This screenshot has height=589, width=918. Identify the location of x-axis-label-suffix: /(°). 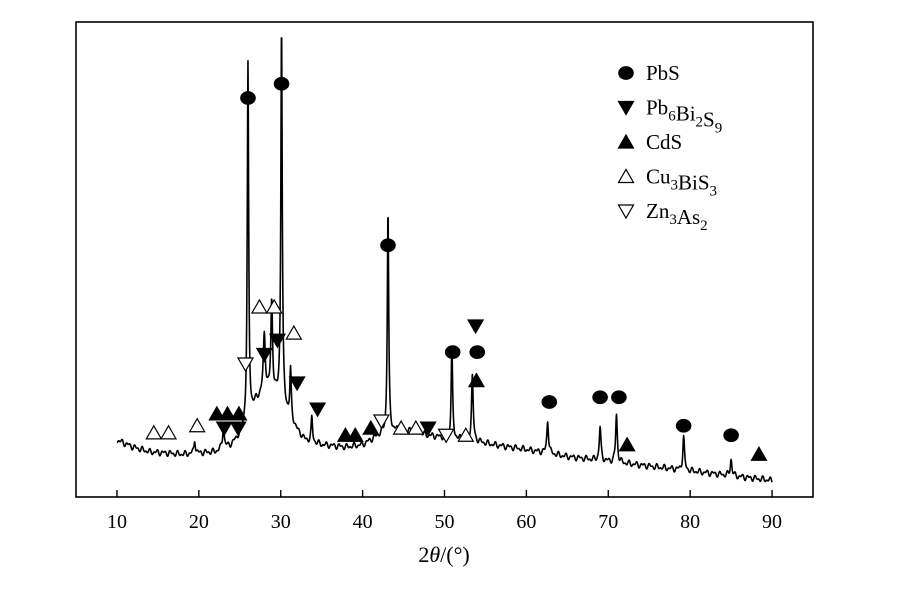
(455, 554).